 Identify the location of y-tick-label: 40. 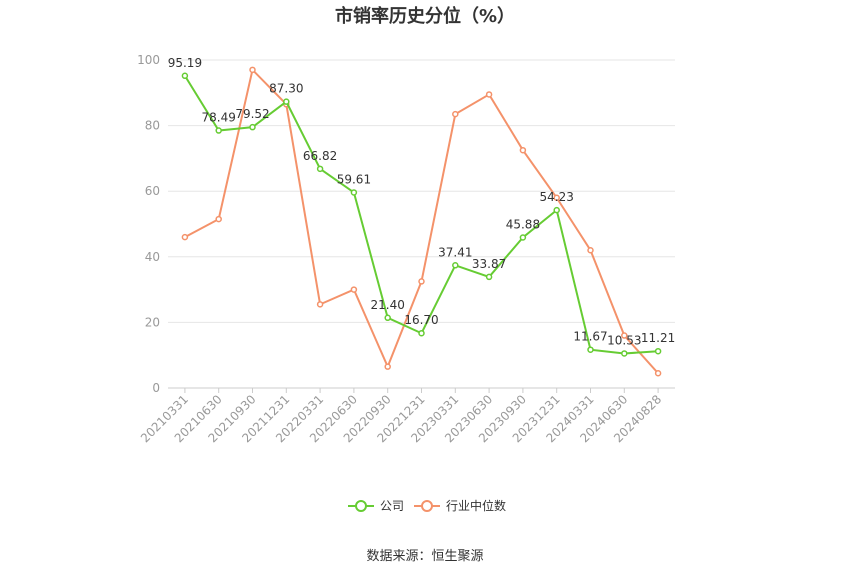
(152, 257).